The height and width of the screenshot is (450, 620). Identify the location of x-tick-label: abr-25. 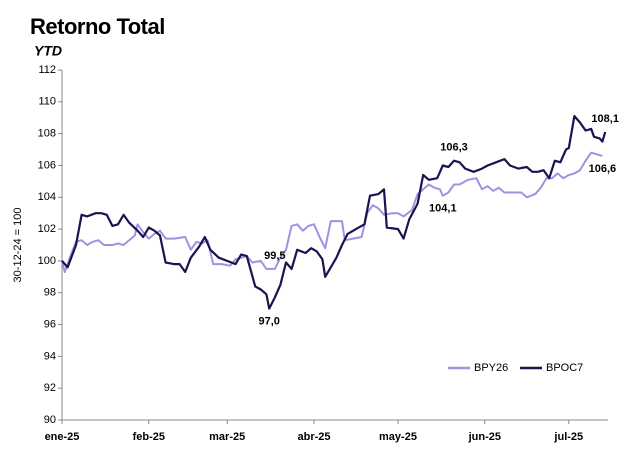
(313, 437).